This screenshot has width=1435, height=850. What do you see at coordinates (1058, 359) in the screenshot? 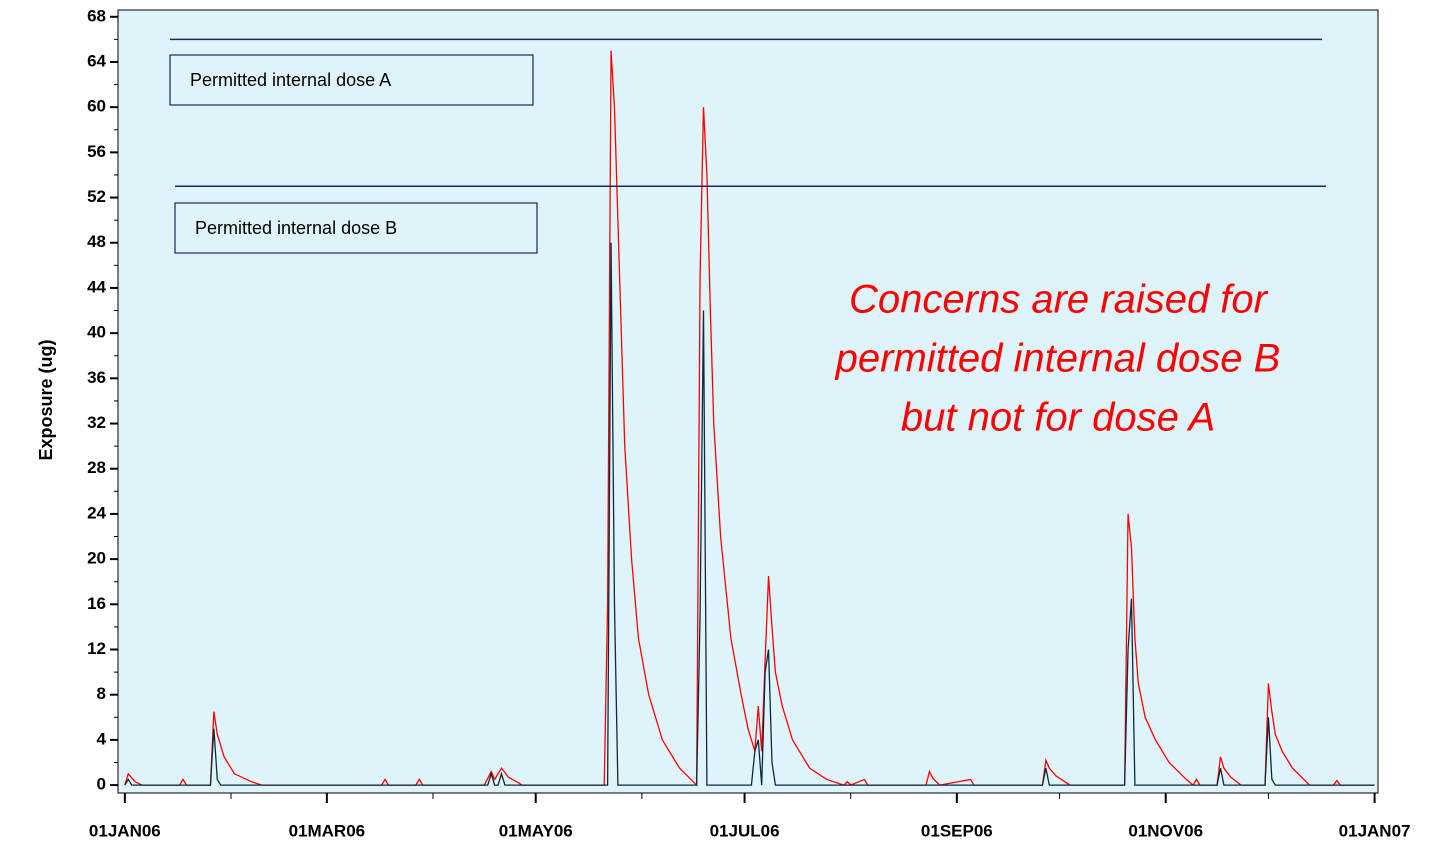
I see `annotation: permitted internal dose B` at bounding box center [1058, 359].